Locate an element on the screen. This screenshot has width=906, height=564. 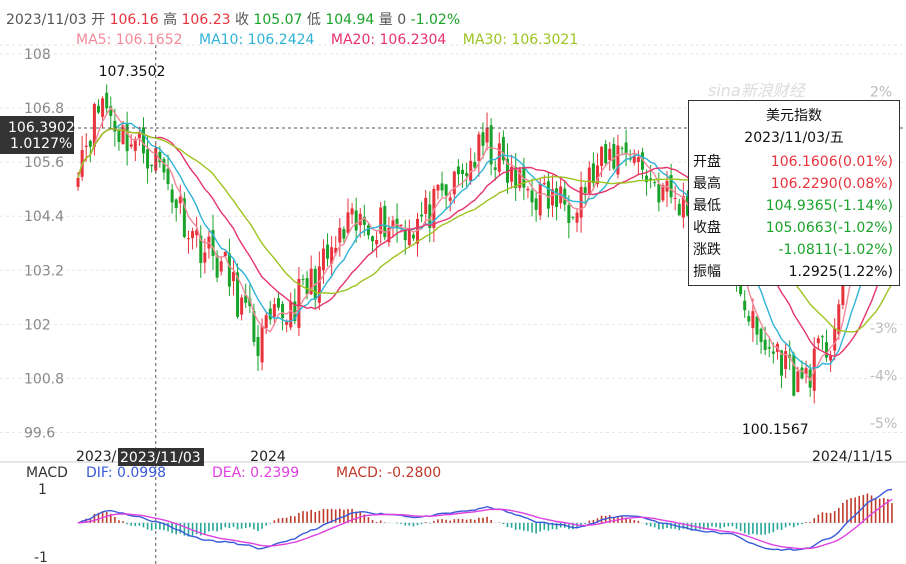
change-pct: -1.02% is located at coordinates (435, 20).